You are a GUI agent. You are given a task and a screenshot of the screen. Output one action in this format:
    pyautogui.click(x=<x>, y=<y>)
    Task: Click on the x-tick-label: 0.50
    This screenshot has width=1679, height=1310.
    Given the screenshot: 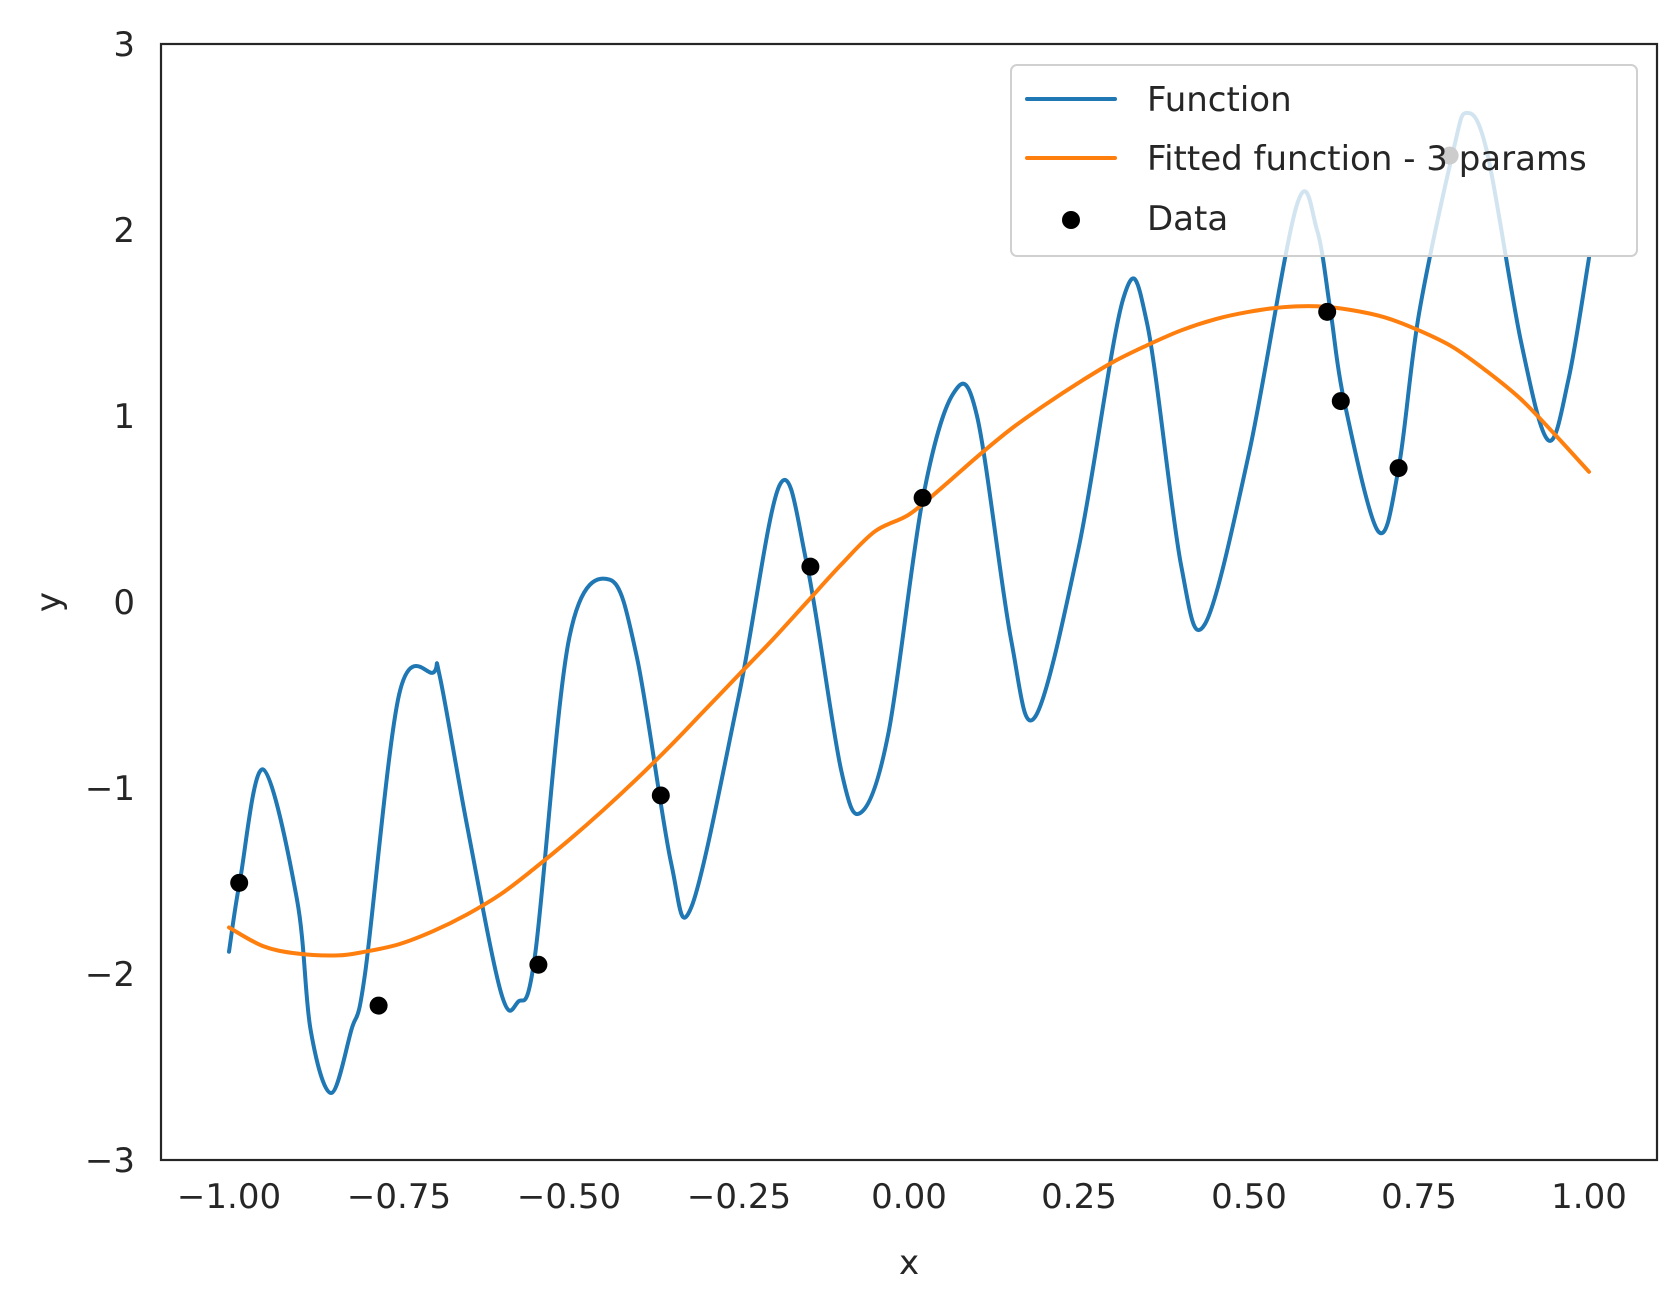 What is the action you would take?
    pyautogui.click(x=1249, y=1197)
    